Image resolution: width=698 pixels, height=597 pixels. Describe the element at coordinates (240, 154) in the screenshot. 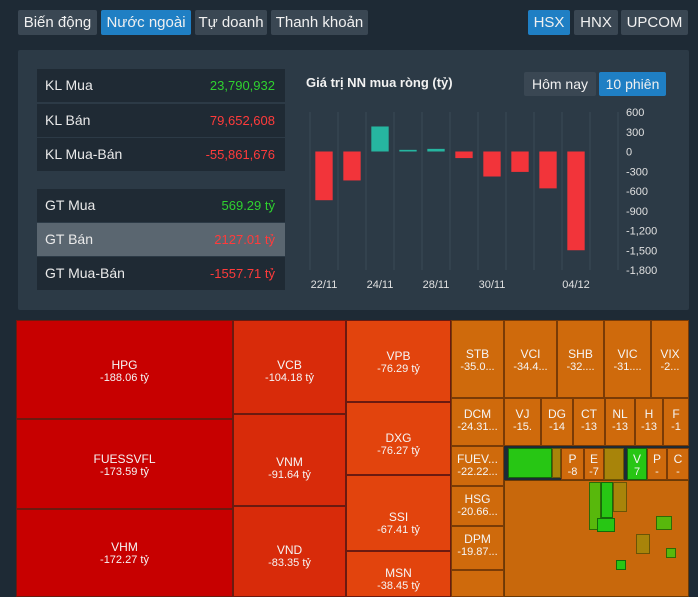

I see `stat-value: -55,861,676` at that location.